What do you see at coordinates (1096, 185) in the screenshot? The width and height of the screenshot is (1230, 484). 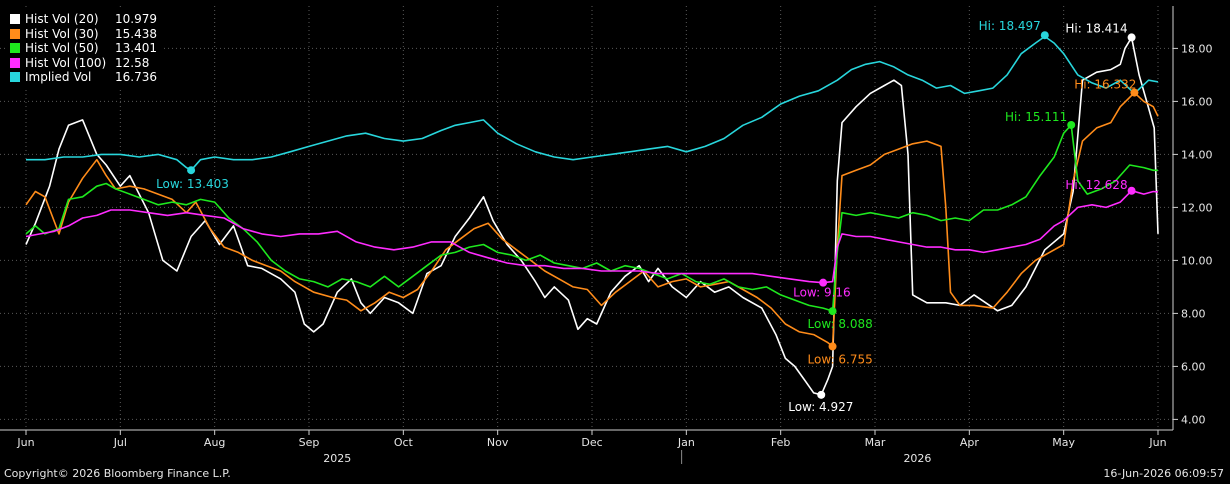 I see `annotation-label: Hi: 12.628` at bounding box center [1096, 185].